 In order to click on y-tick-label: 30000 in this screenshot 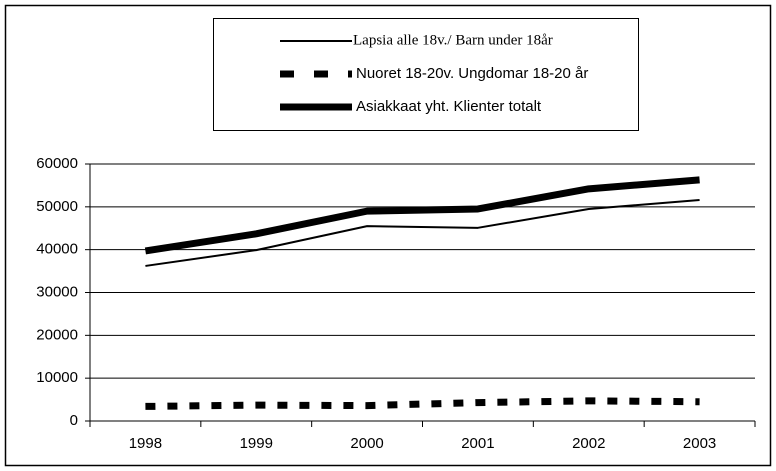, I will do `click(57, 291)`.